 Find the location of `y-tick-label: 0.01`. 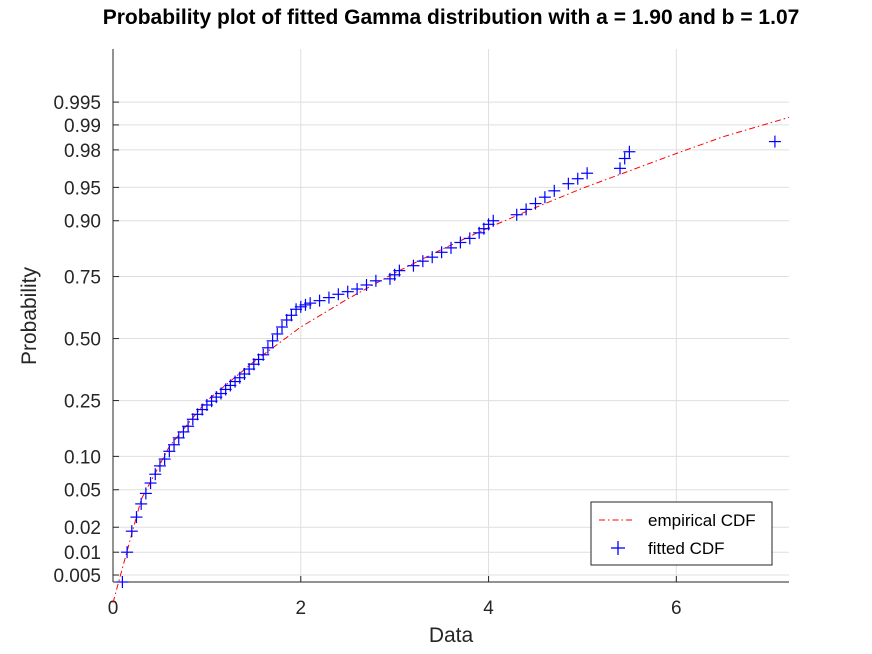

y-tick-label: 0.01 is located at coordinates (82, 553).